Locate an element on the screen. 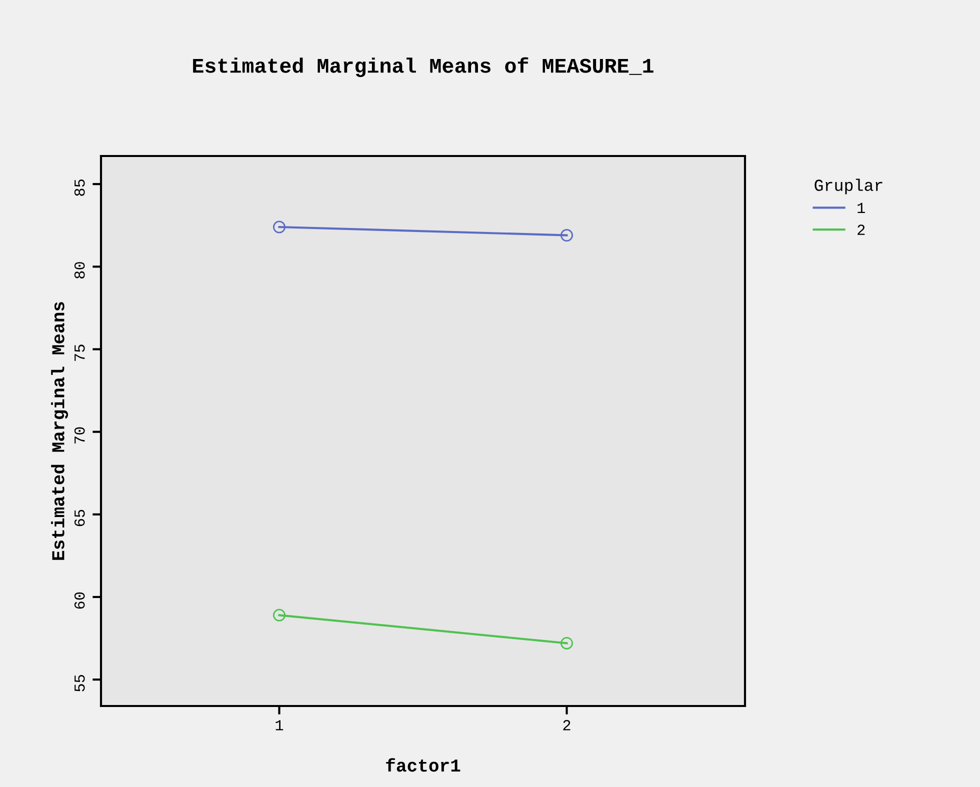  y-tick-label: 55 is located at coordinates (79, 683).